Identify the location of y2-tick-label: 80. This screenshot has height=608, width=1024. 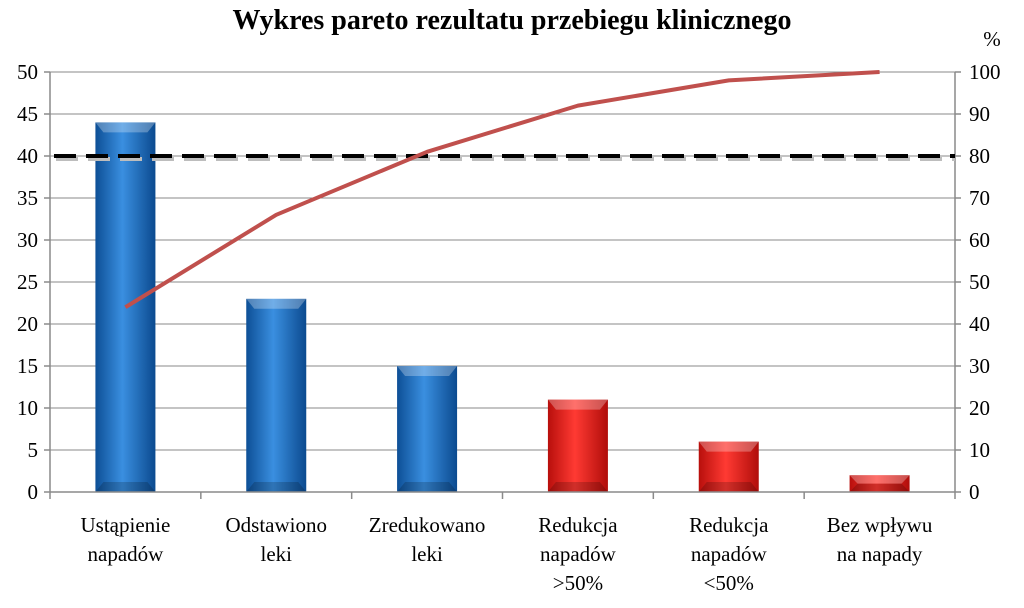
(979, 156).